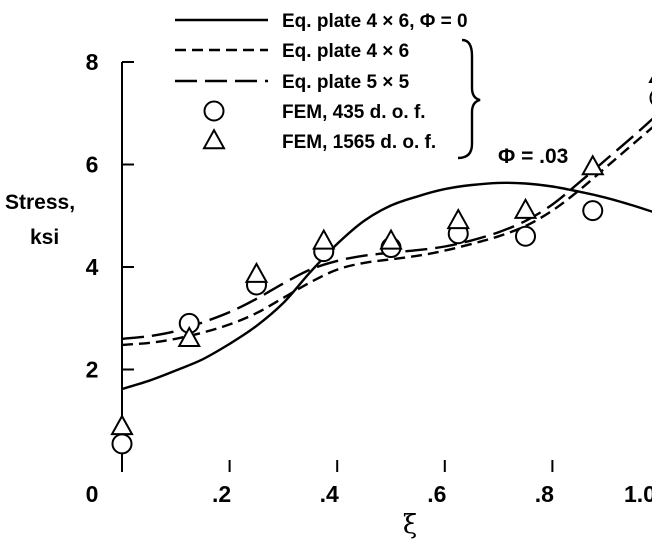  Describe the element at coordinates (92, 370) in the screenshot. I see `y-tick-label: 2` at that location.